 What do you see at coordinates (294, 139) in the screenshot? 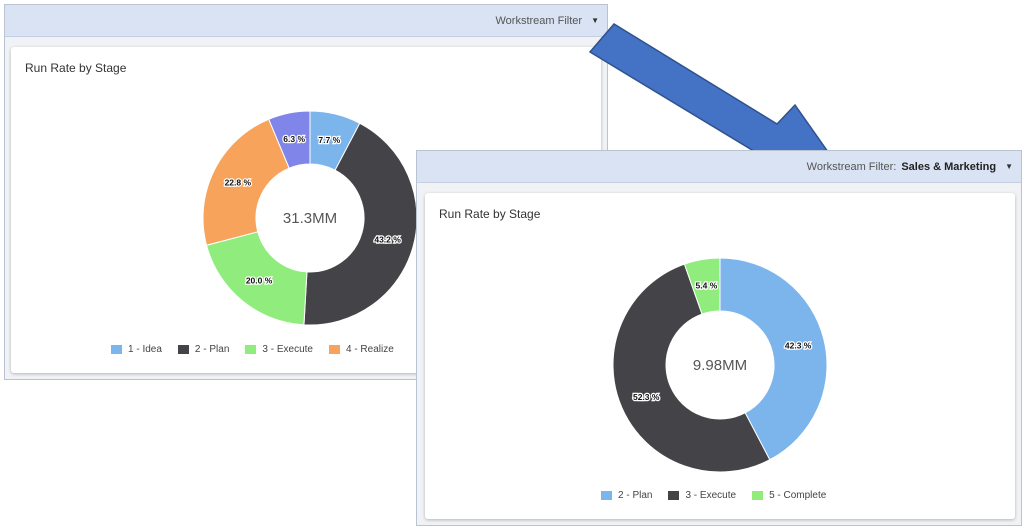
I see `slice-data-label: 6.3 %` at bounding box center [294, 139].